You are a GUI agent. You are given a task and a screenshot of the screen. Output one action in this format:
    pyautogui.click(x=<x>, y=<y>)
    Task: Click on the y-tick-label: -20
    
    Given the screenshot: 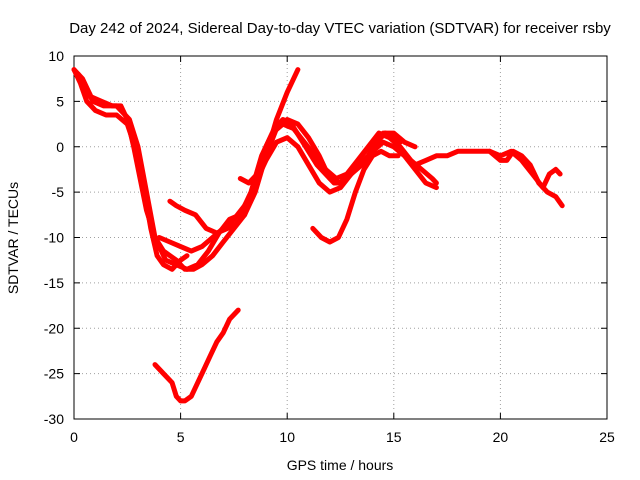 What is the action you would take?
    pyautogui.click(x=54, y=328)
    